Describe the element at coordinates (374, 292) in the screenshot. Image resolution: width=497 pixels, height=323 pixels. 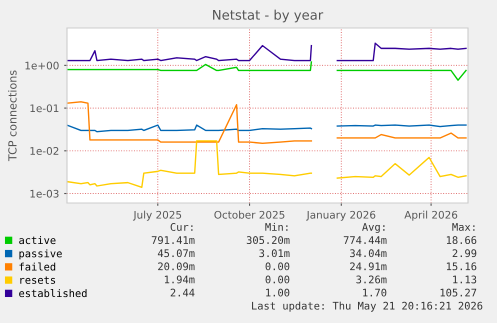
I see `text: 1.70` at that location.